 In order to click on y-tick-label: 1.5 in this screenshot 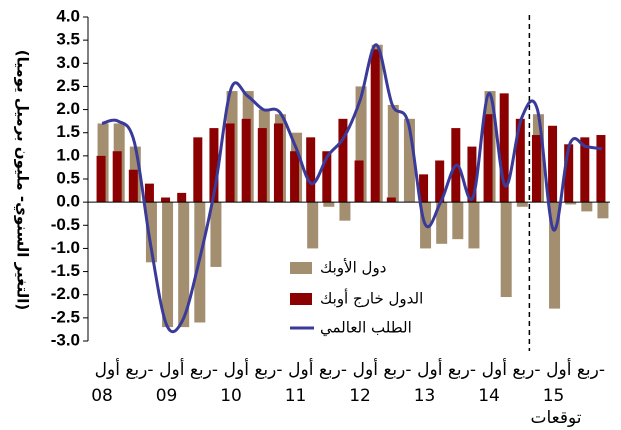, I will do `click(68, 131)`.